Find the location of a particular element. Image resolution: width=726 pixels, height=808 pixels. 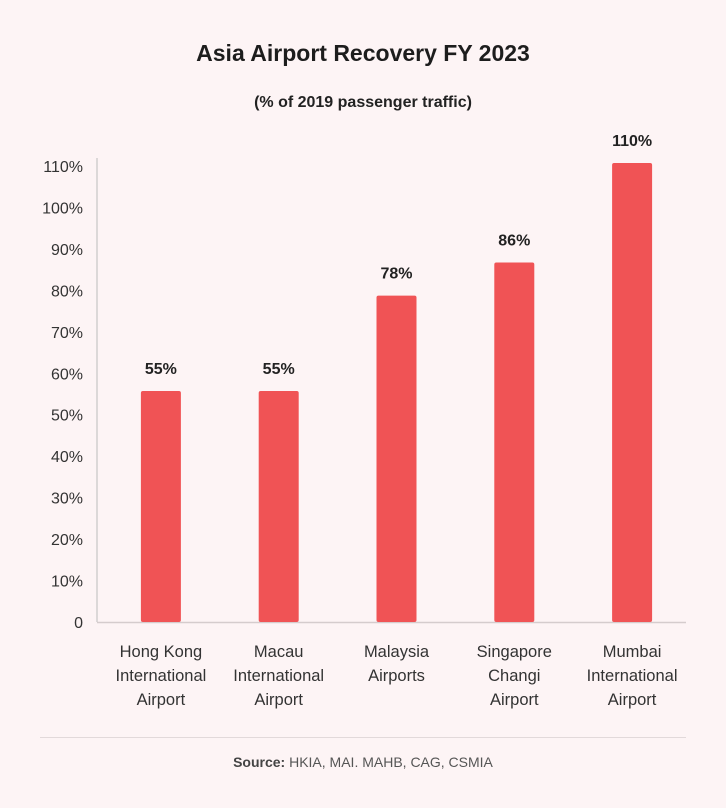

chart-title: Asia Airport Recovery FY 2023 is located at coordinates (363, 53).